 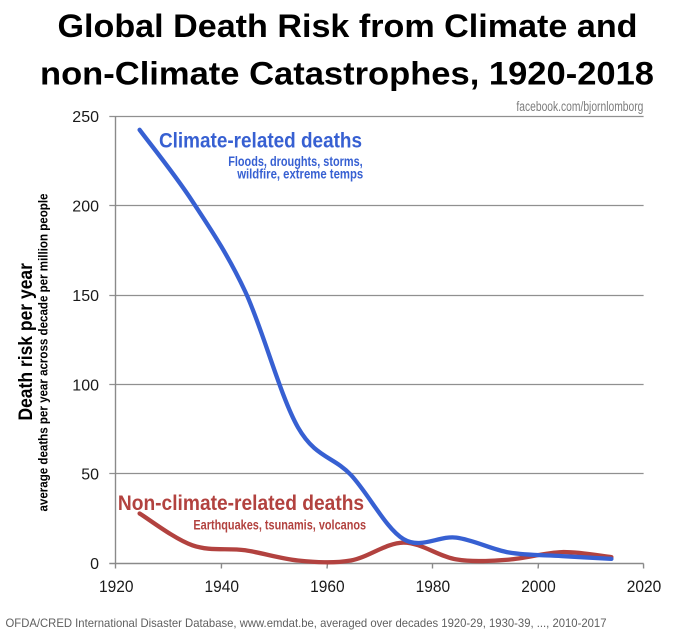 What do you see at coordinates (116, 586) in the screenshot?
I see `svg-text: 1920` at bounding box center [116, 586].